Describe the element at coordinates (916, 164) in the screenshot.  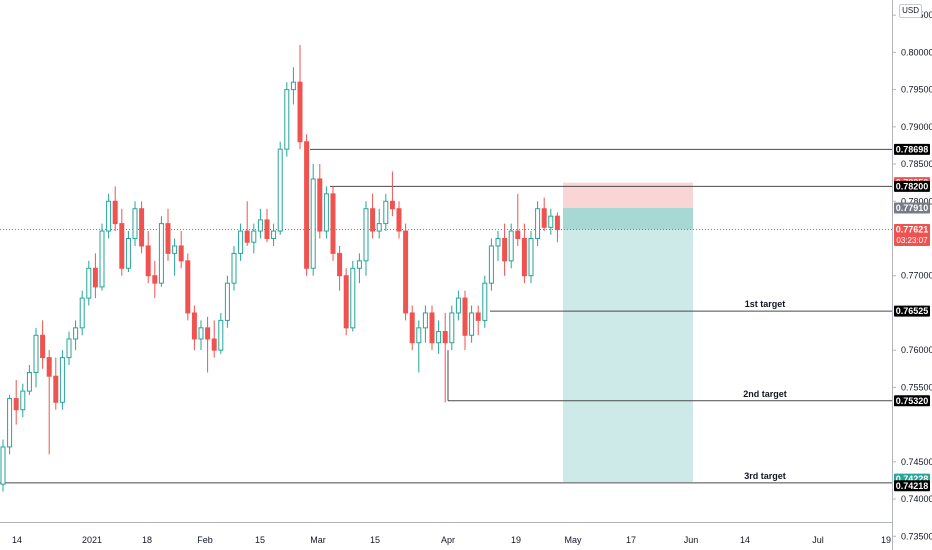
I see `price-tick-label: 0.78500` at that location.